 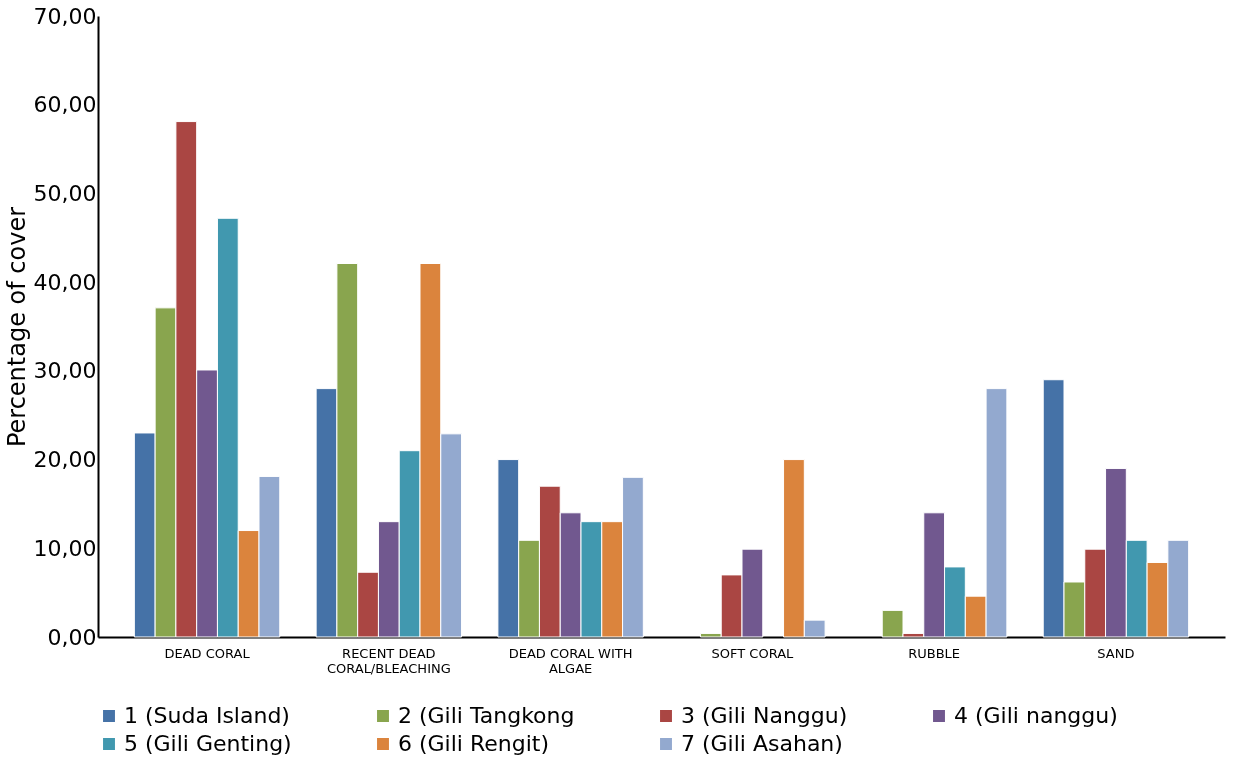 What do you see at coordinates (65, 371) in the screenshot?
I see `y-tick-label: 30,00` at bounding box center [65, 371].